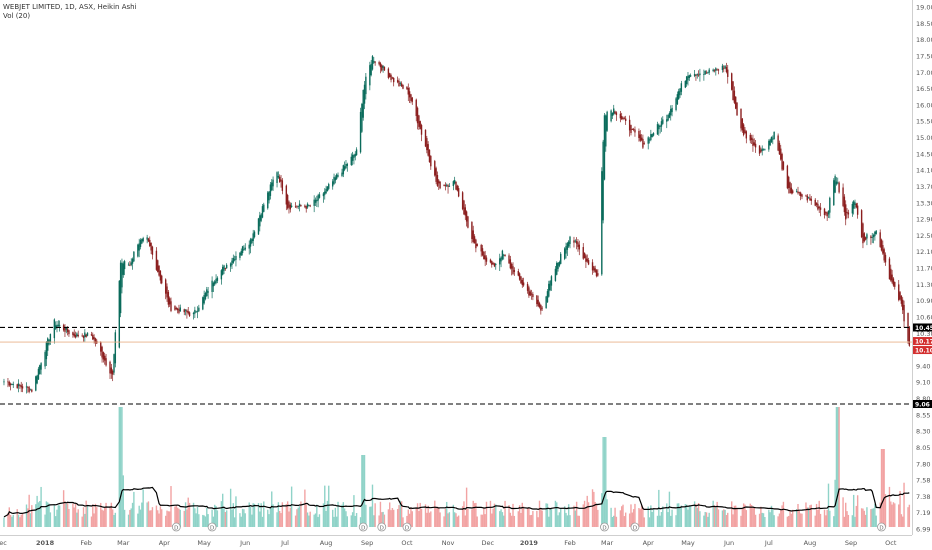  What do you see at coordinates (924, 301) in the screenshot?
I see `y-tick-label: 10.90` at bounding box center [924, 301].